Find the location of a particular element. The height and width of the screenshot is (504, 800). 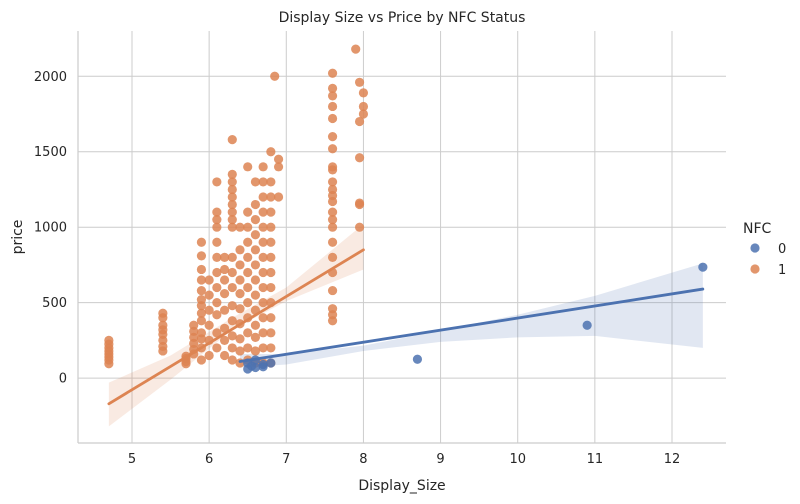

y-tick-label: 2000 is located at coordinates (50, 77).